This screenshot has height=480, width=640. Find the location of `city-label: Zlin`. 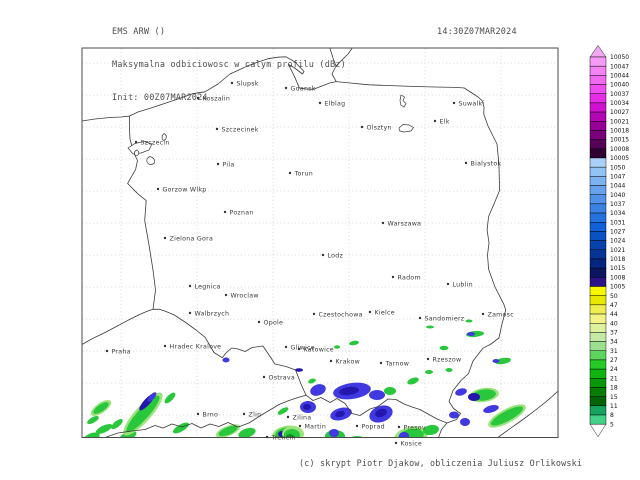

city-label: Zlin is located at coordinates (255, 414).